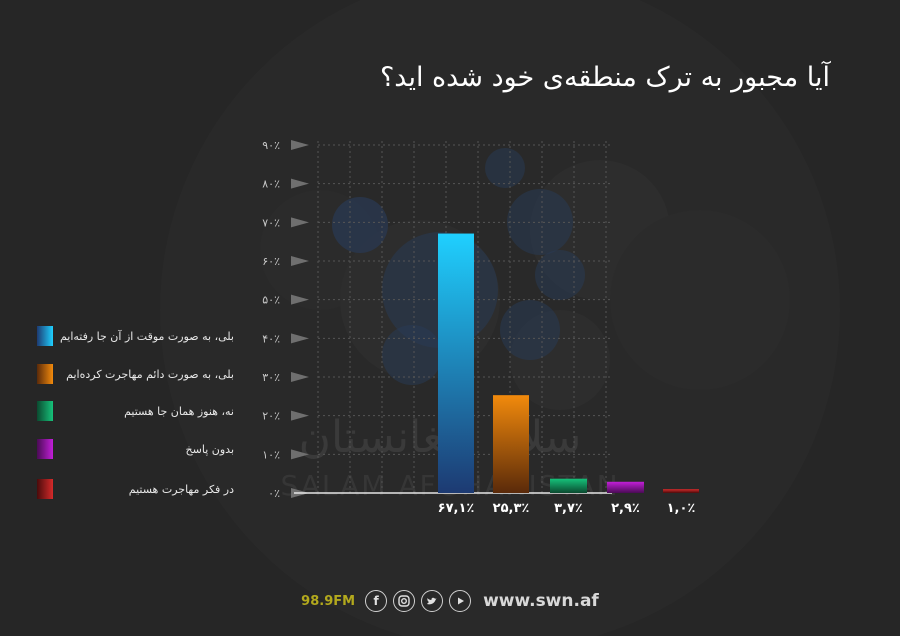  What do you see at coordinates (541, 601) in the screenshot?
I see `website-link: www.swn.af` at bounding box center [541, 601].